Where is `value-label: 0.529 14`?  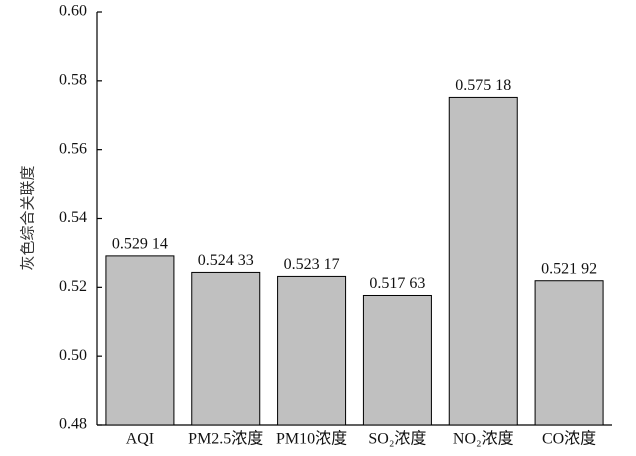 value-label: 0.529 14 is located at coordinates (140, 244).